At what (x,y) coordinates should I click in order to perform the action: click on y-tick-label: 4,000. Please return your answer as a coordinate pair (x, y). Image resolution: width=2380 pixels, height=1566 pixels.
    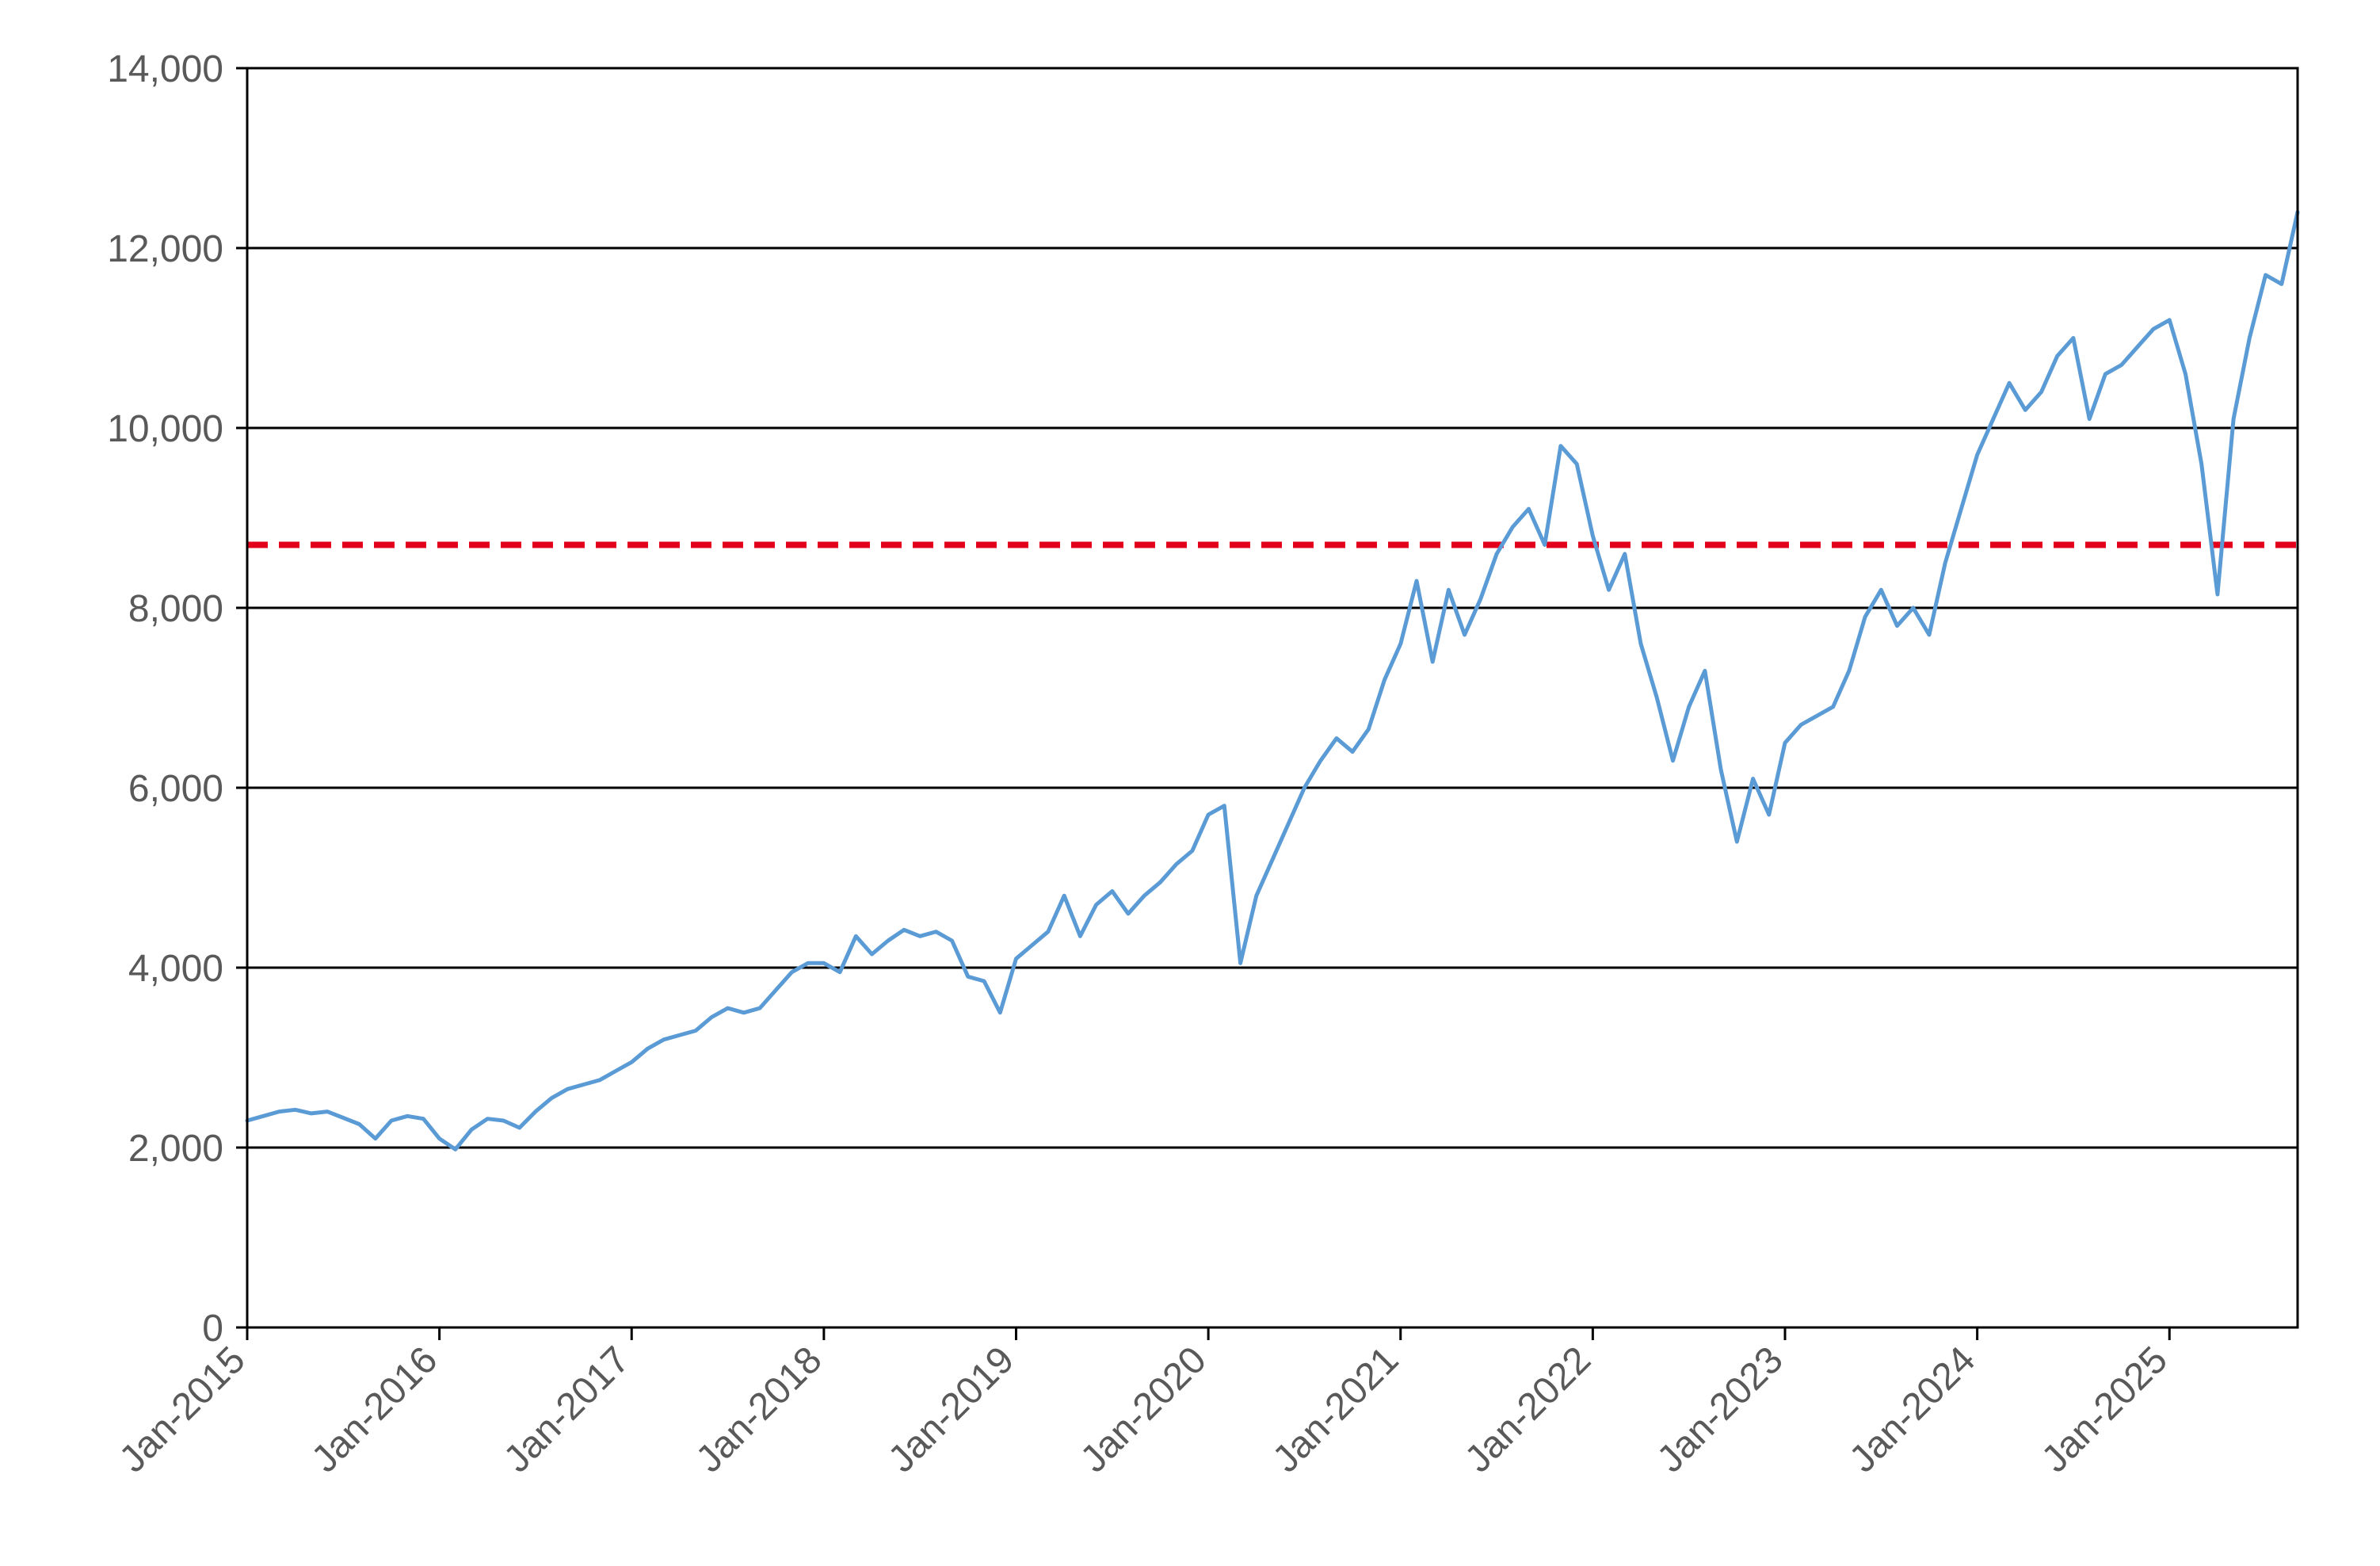
    Looking at the image, I should click on (175, 969).